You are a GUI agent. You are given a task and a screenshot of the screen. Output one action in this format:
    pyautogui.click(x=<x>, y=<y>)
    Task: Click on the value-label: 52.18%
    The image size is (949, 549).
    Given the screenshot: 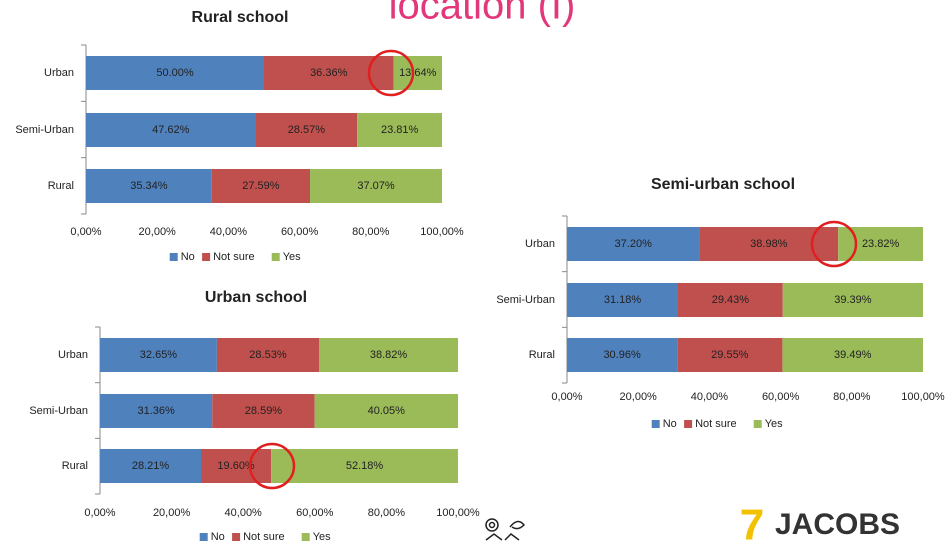 What is the action you would take?
    pyautogui.click(x=365, y=466)
    